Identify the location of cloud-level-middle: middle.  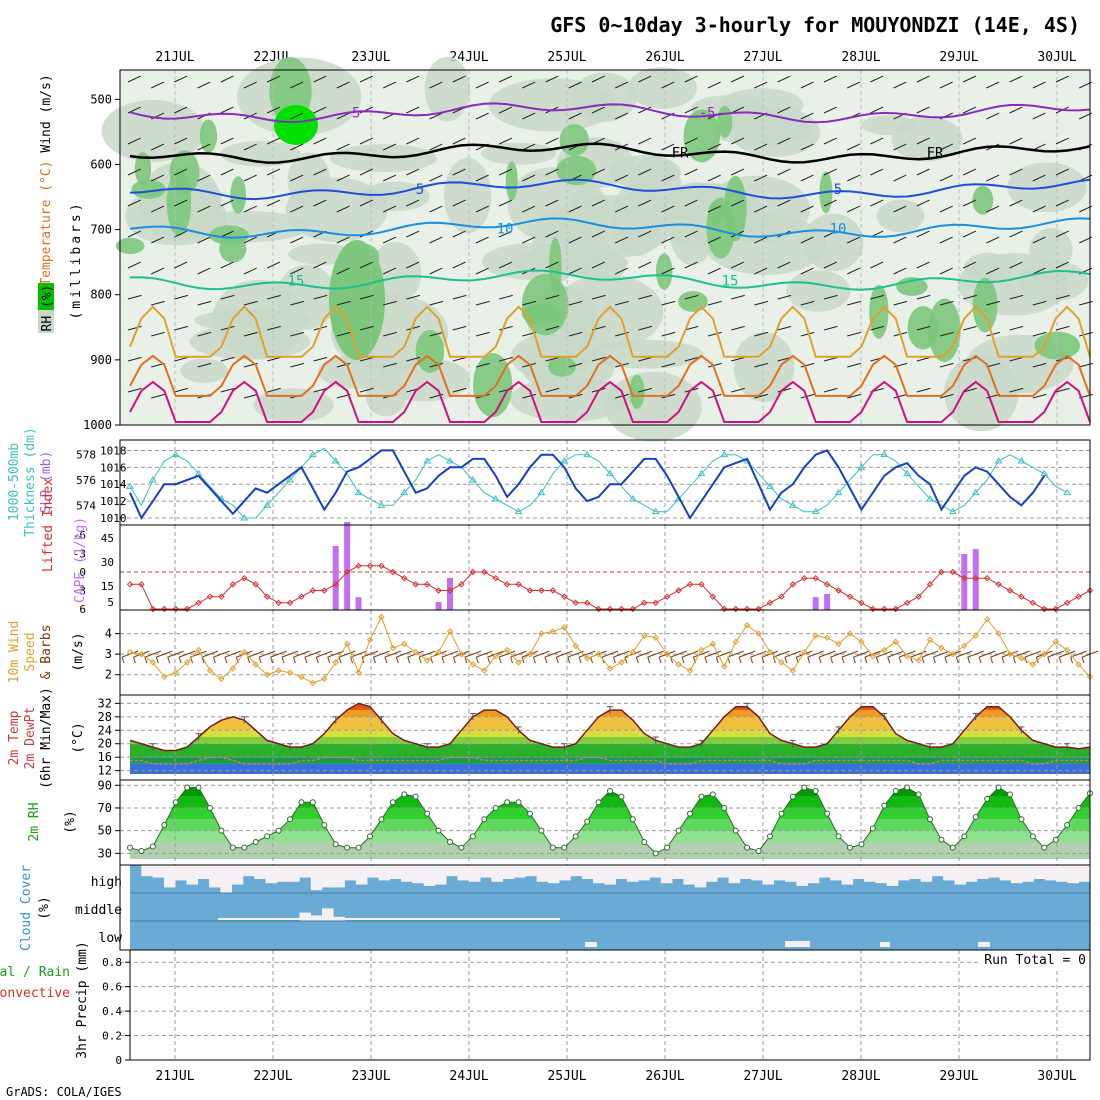
(98, 910).